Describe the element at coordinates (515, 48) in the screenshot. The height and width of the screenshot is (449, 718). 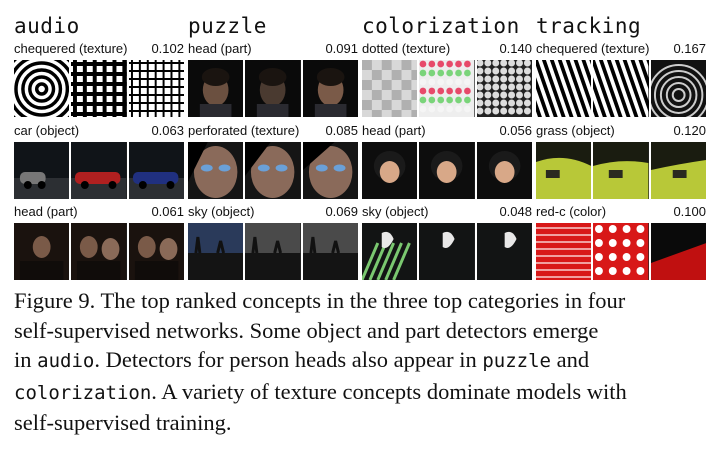
I see `concept-score: 0.140` at that location.